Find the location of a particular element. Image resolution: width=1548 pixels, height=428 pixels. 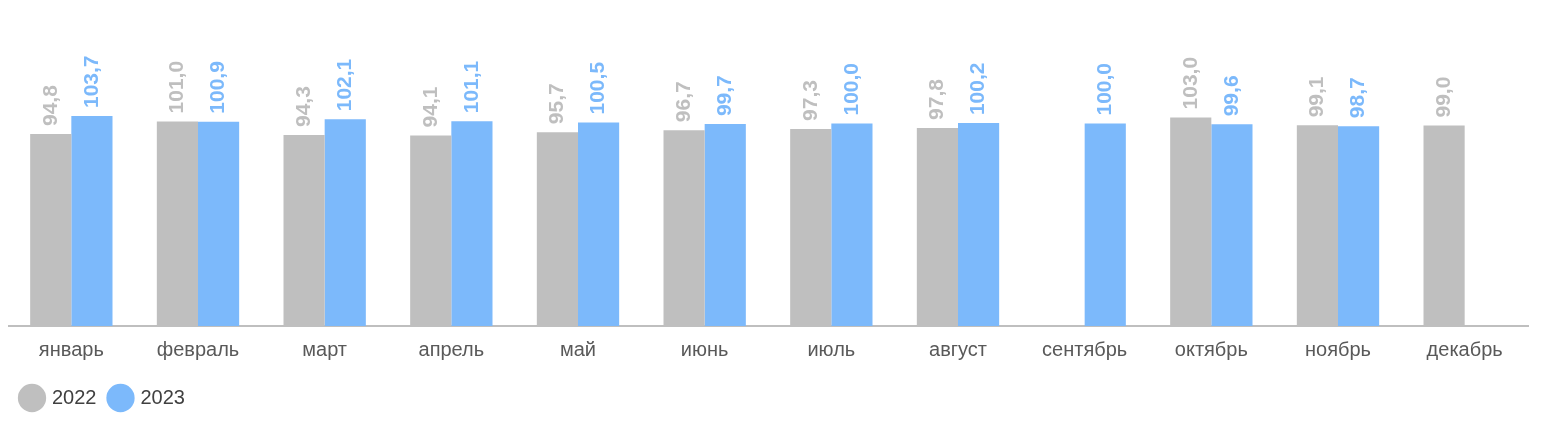

data-label: 97,8 is located at coordinates (936, 99).